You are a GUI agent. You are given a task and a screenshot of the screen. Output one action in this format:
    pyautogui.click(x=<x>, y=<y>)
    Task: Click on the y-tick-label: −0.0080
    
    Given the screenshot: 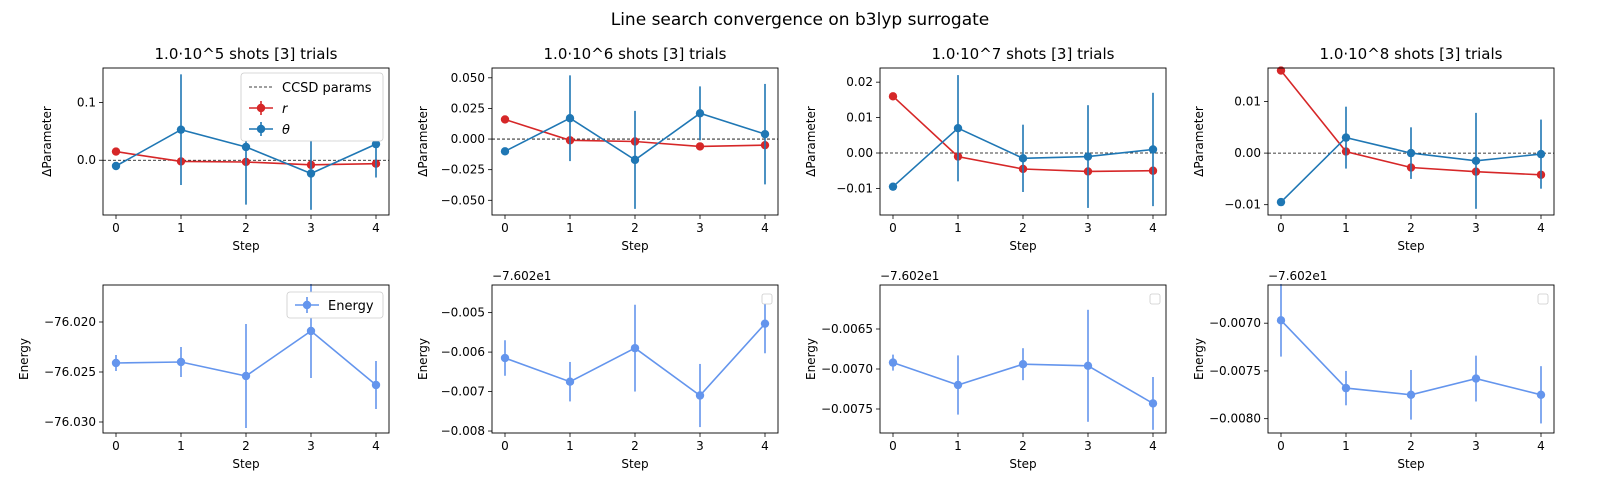 What is the action you would take?
    pyautogui.click(x=1235, y=419)
    